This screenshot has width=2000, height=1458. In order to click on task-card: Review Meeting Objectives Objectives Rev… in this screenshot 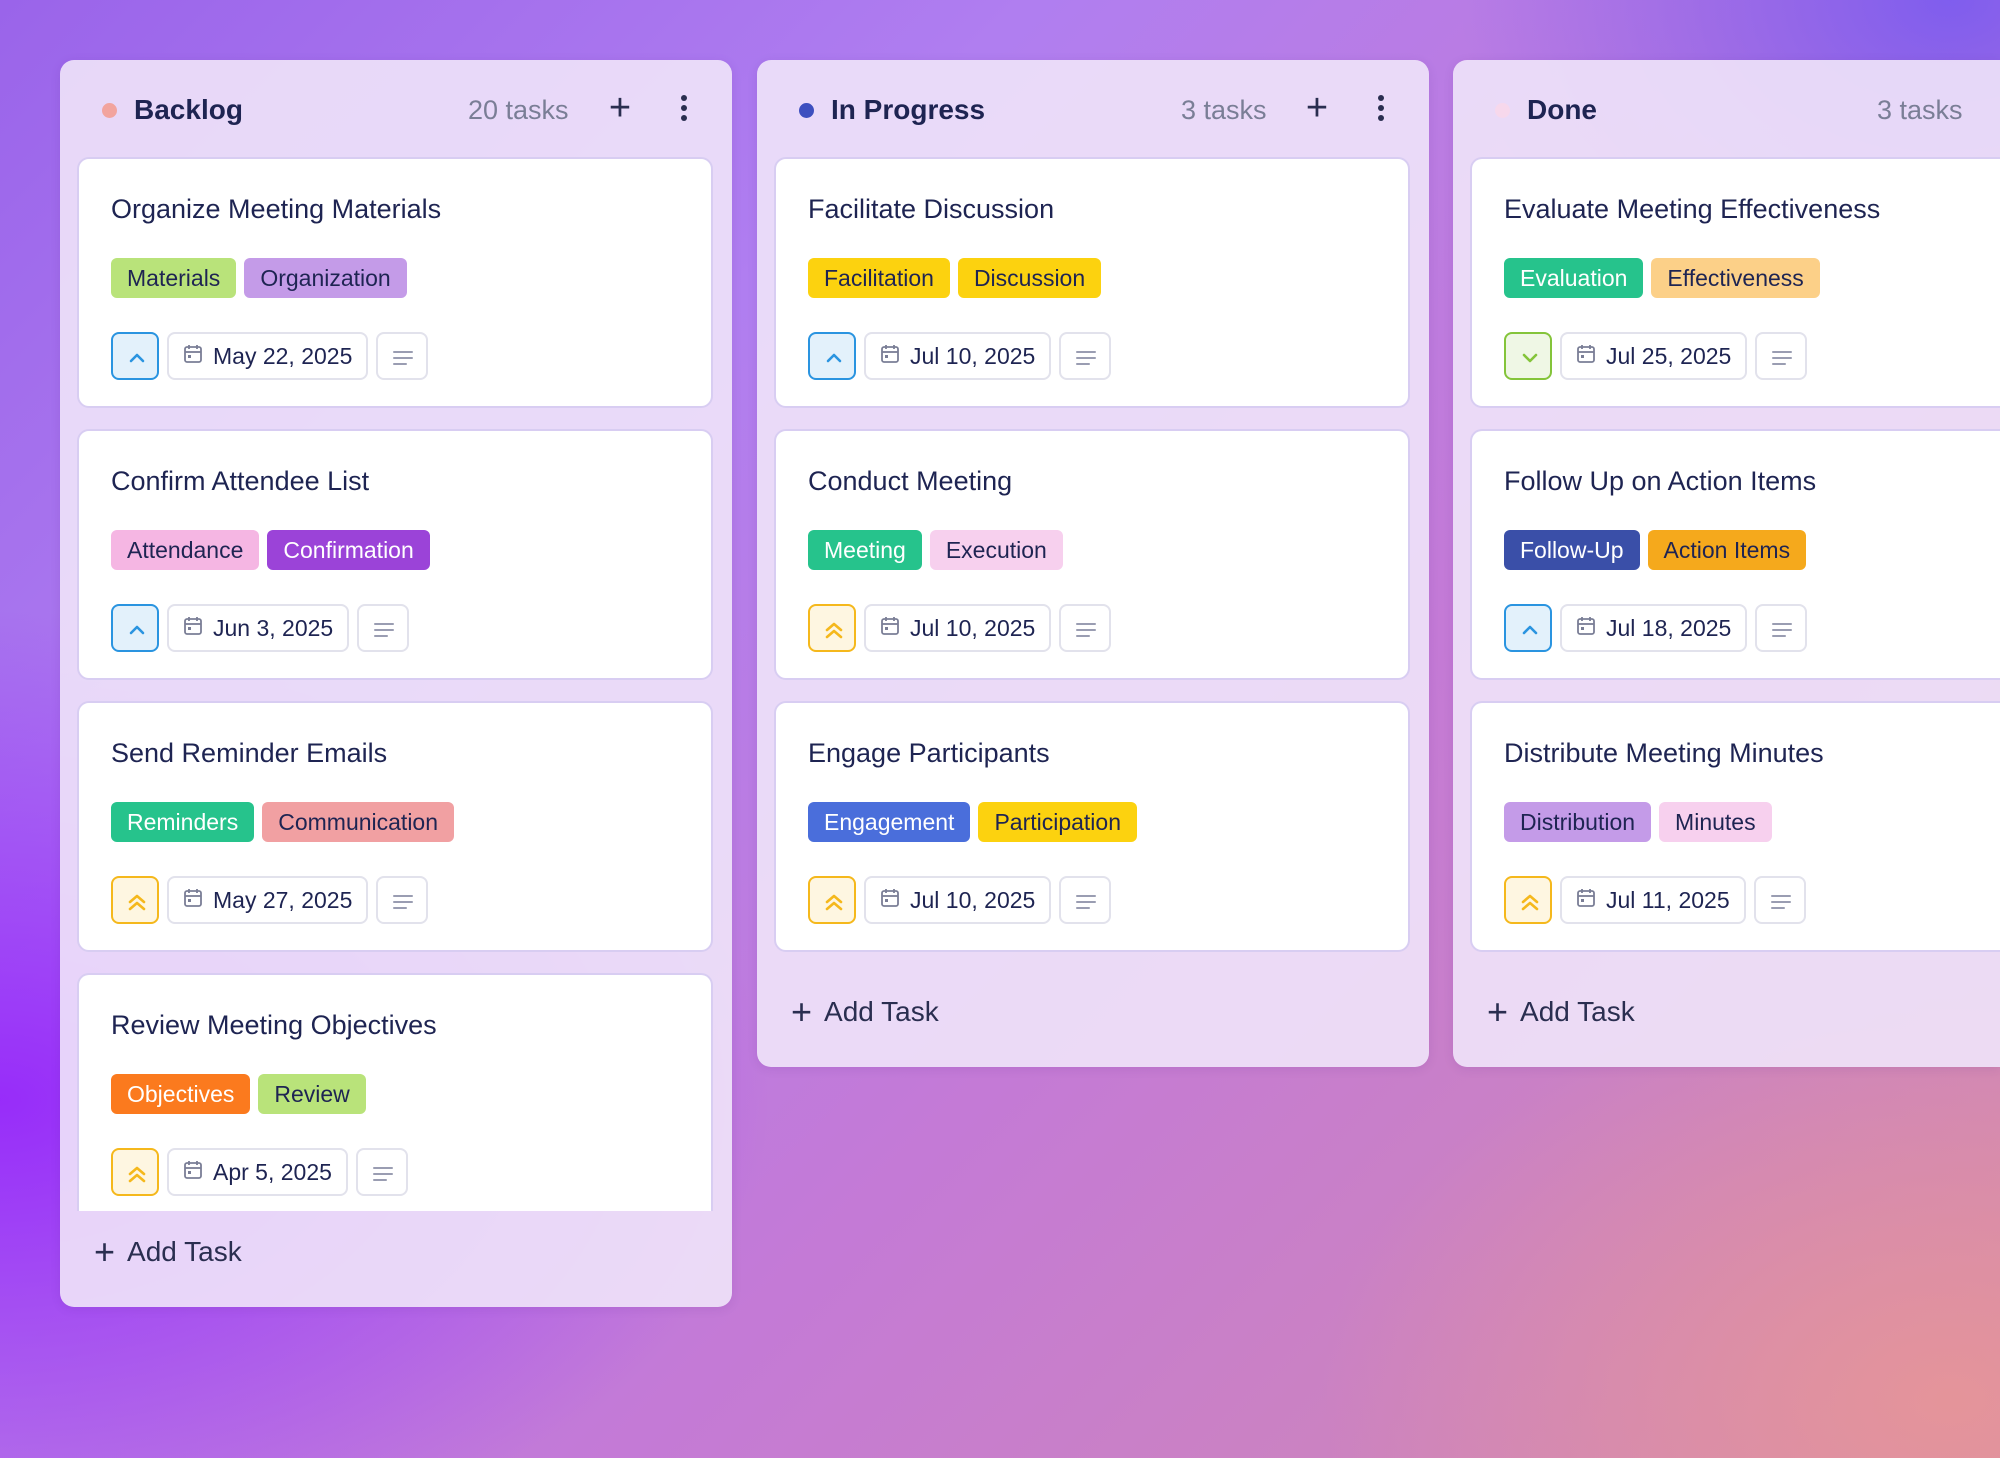, I will do `click(395, 1092)`.